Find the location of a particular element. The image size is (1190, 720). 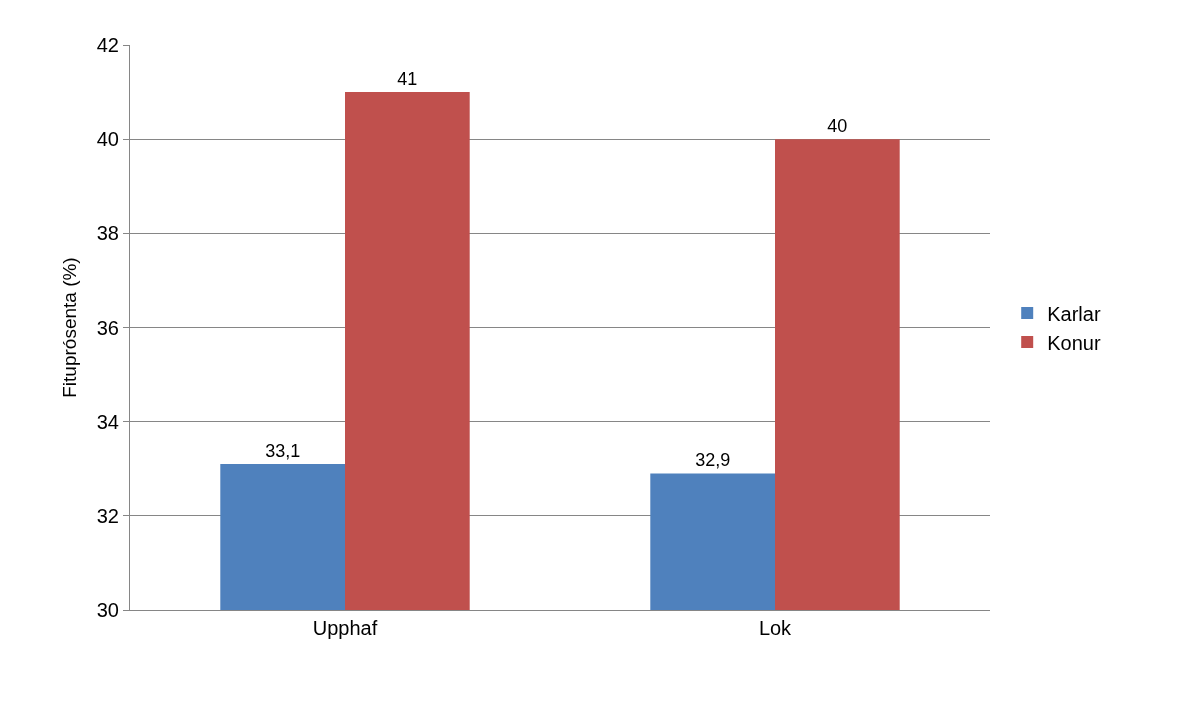

y-tick-label: 32 is located at coordinates (107, 515).